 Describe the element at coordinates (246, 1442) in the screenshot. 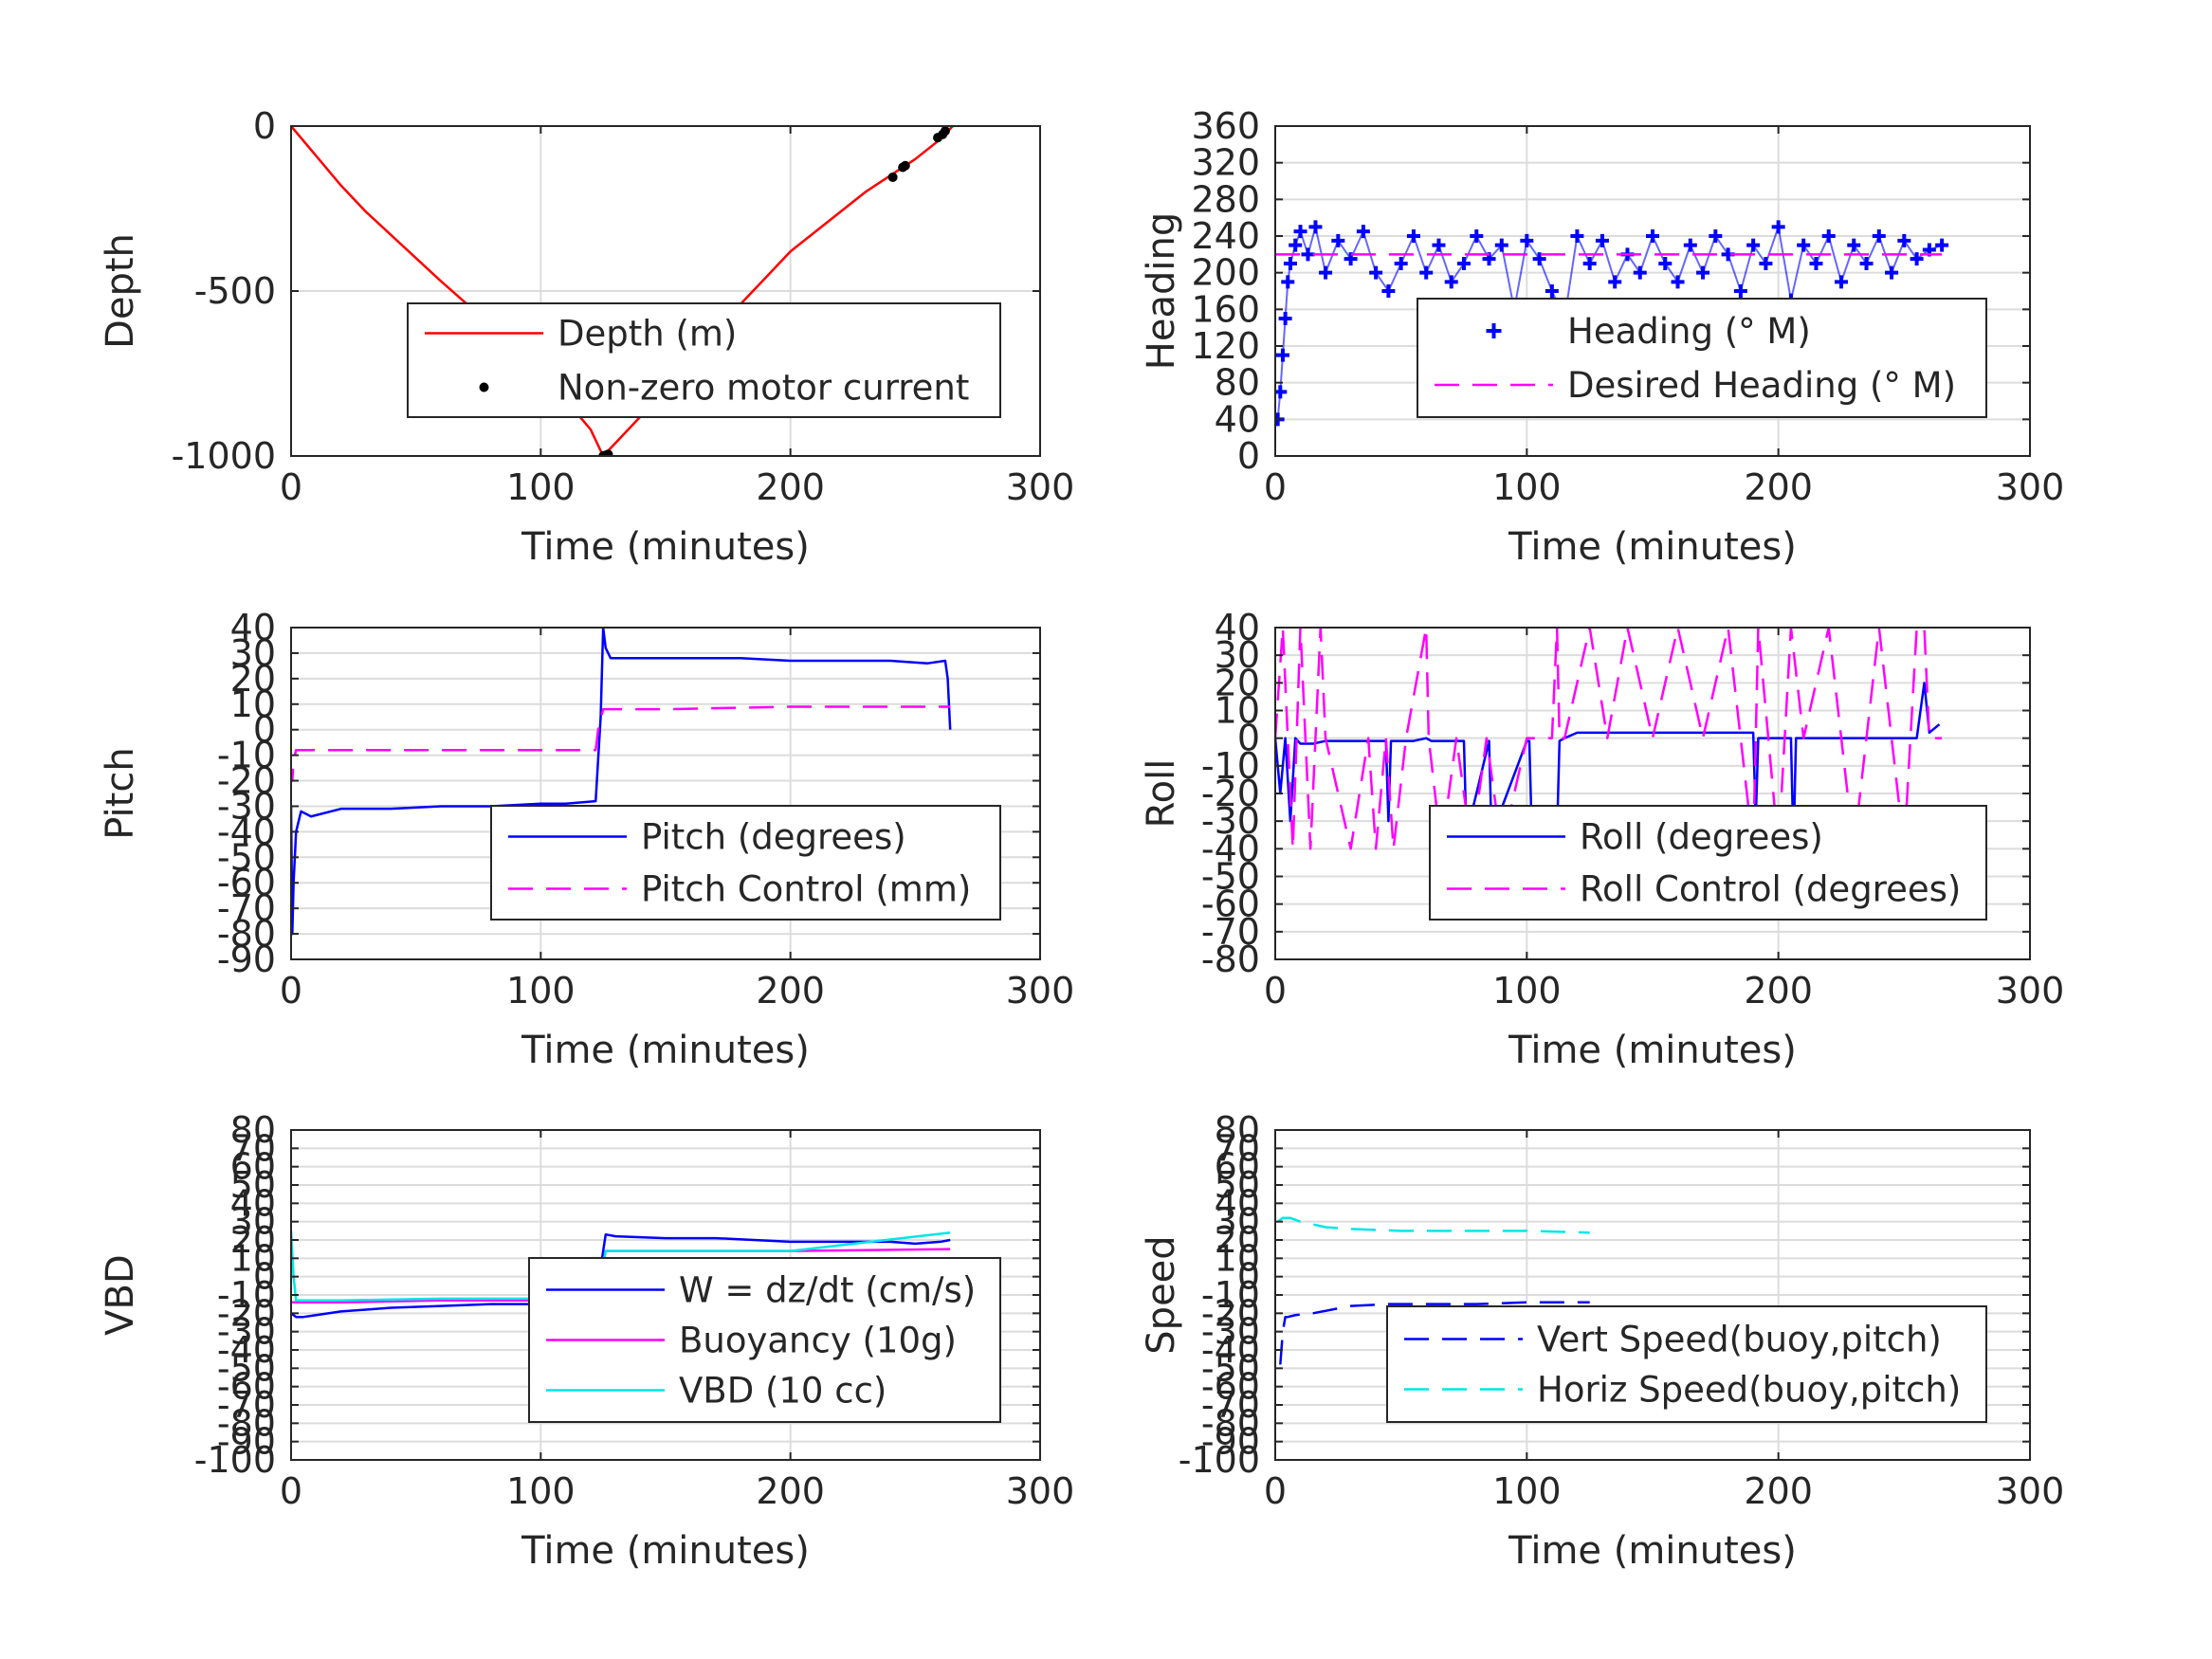

I see `y-tick-label: -90` at that location.